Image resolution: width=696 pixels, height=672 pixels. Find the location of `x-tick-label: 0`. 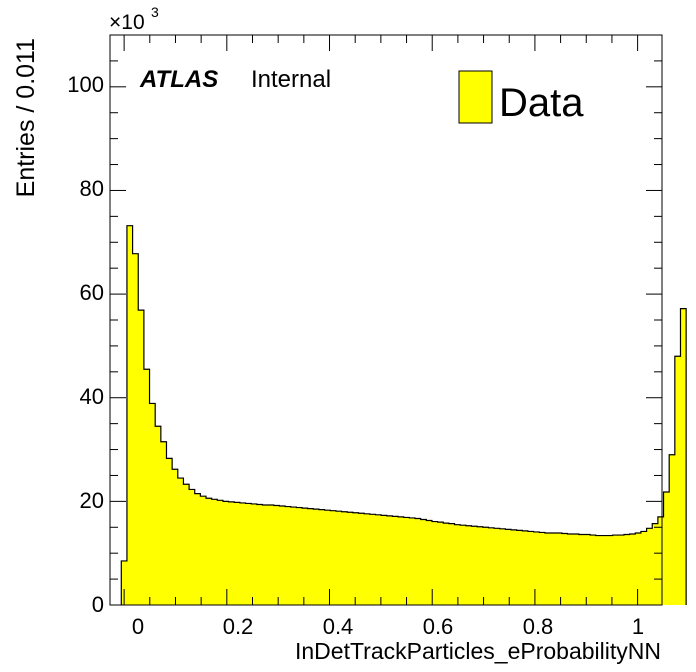

x-tick-label: 0 is located at coordinates (138, 626).